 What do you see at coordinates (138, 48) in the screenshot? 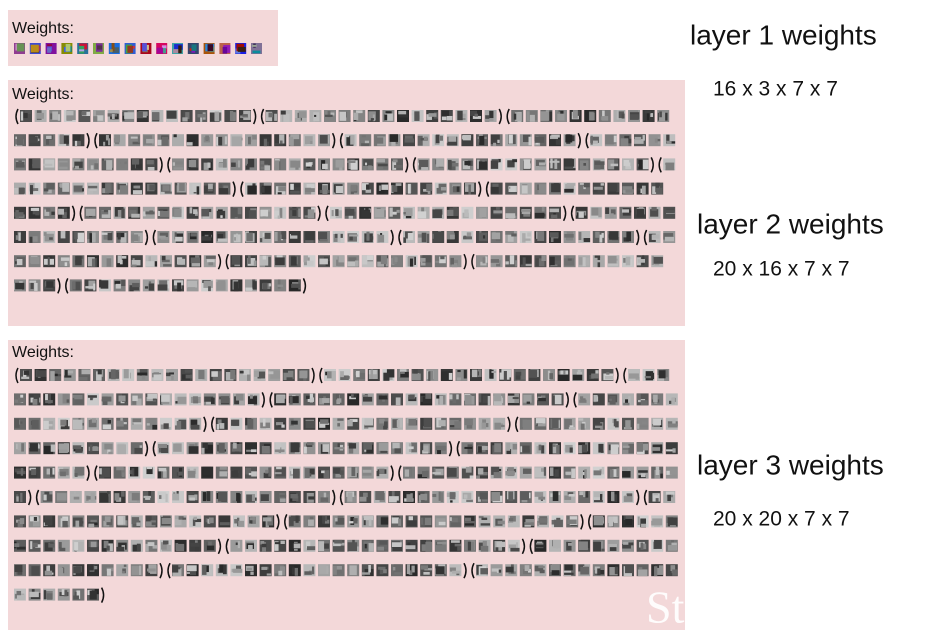
I see `layer1-tiles` at bounding box center [138, 48].